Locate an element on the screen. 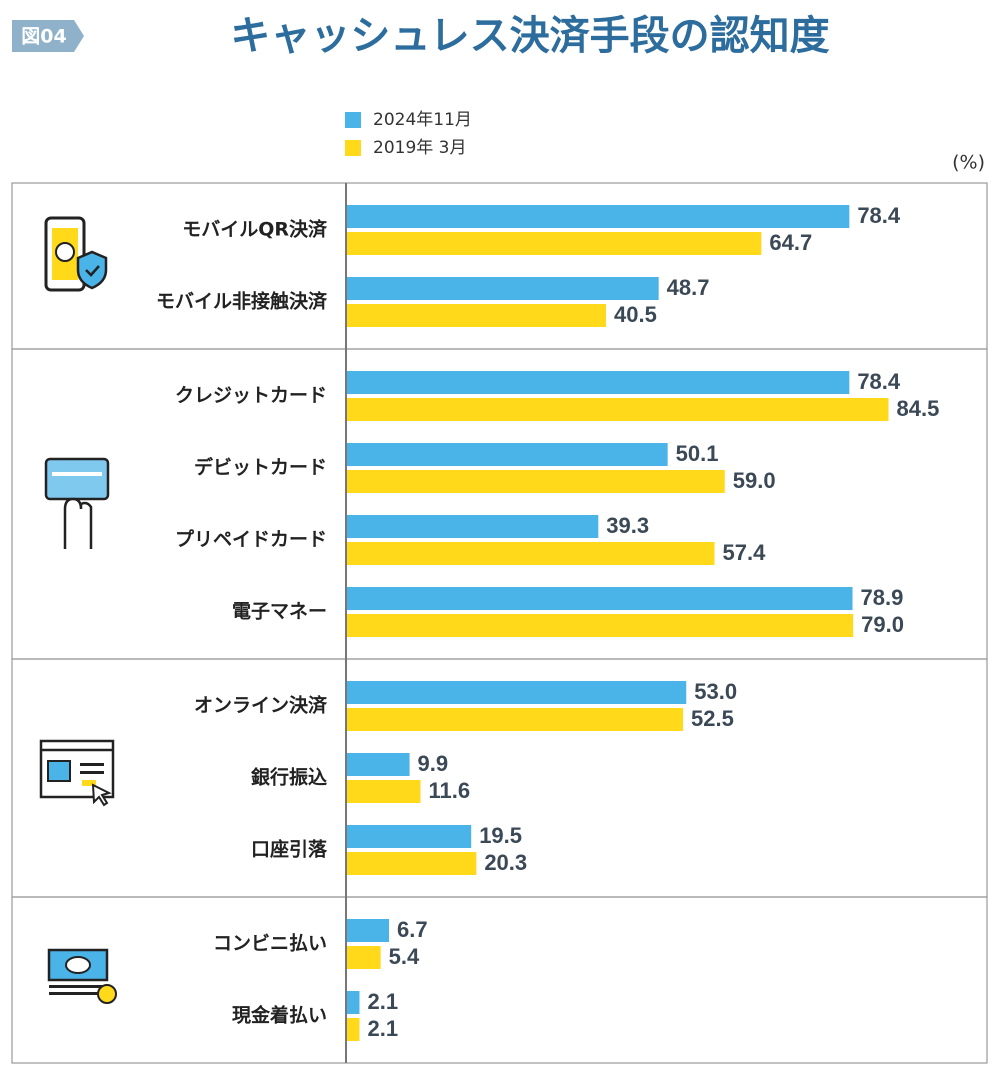 The height and width of the screenshot is (1073, 1000). value-label: 52.5 is located at coordinates (712, 718).